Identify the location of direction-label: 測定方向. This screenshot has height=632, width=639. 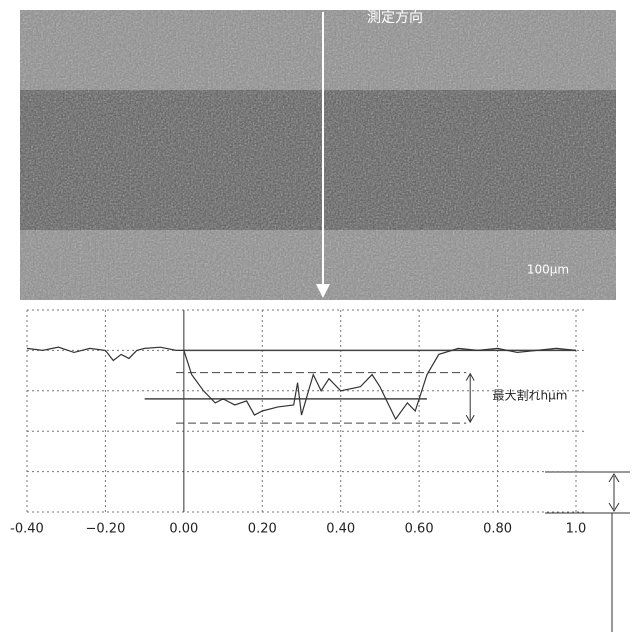
(395, 18).